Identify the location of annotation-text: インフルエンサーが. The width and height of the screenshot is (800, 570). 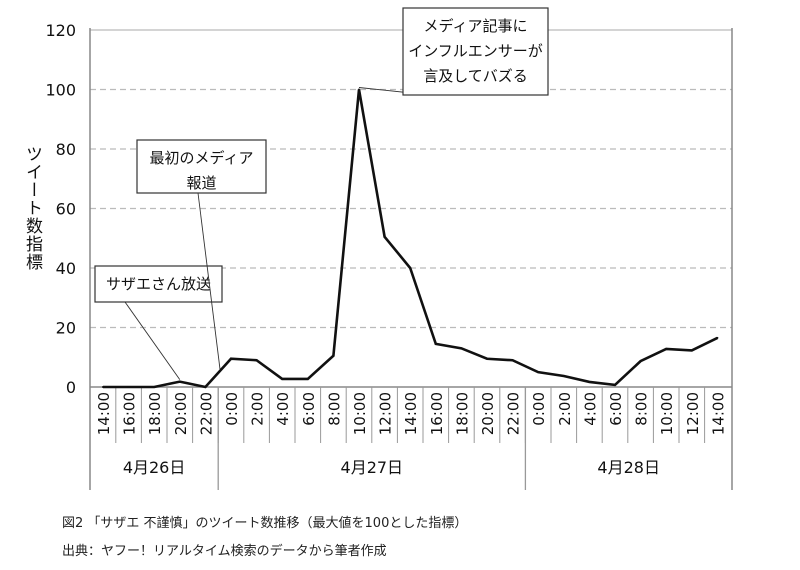
(475, 51).